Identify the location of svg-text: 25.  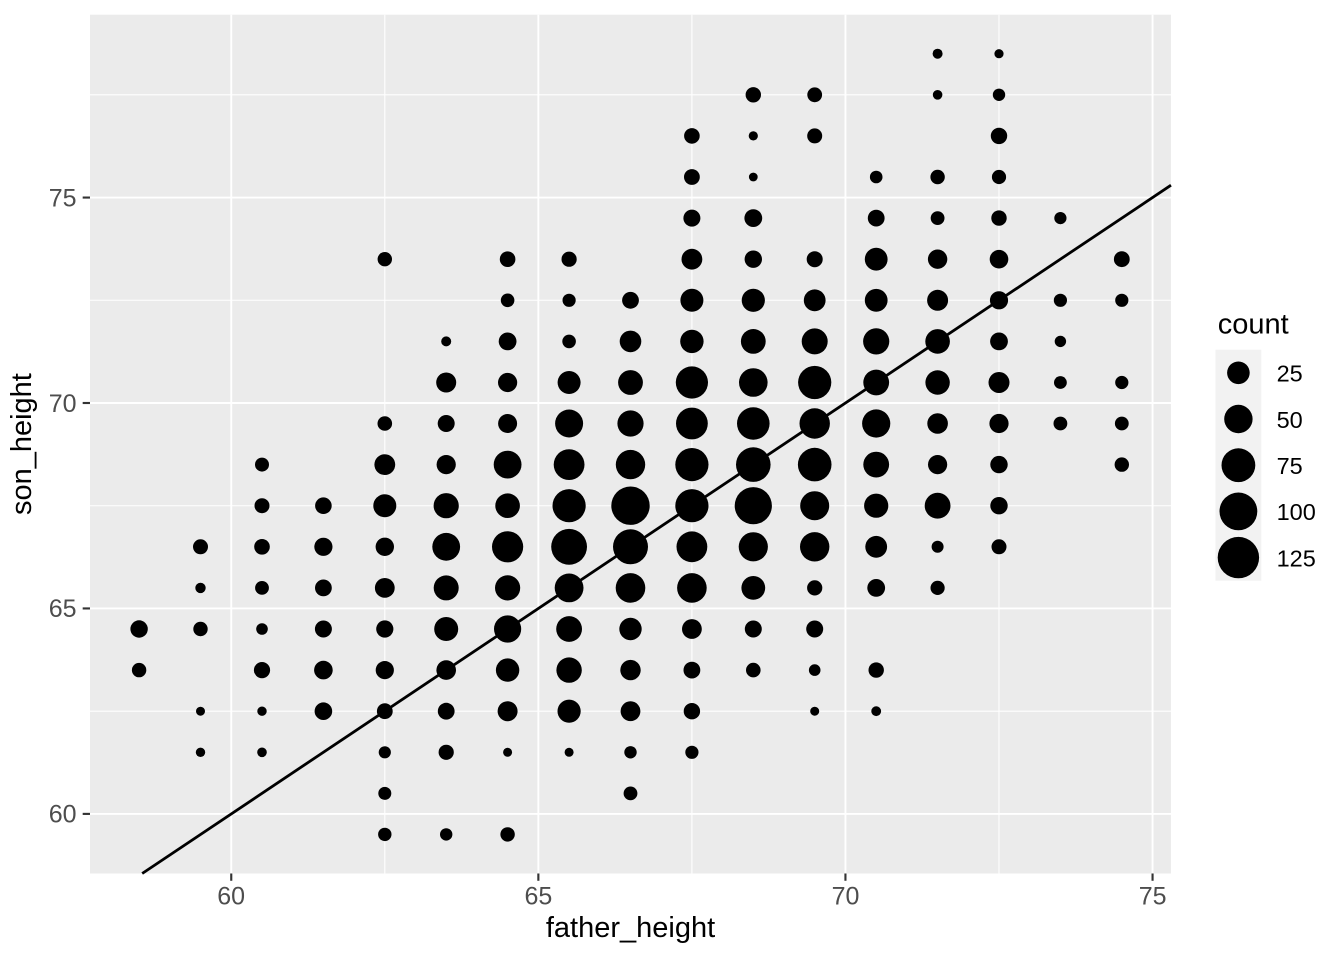
(1290, 374).